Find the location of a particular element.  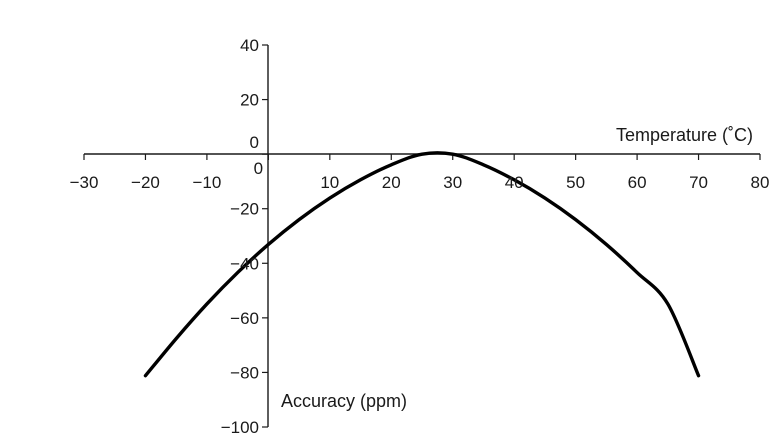

x-tick-label: 30 is located at coordinates (452, 182).